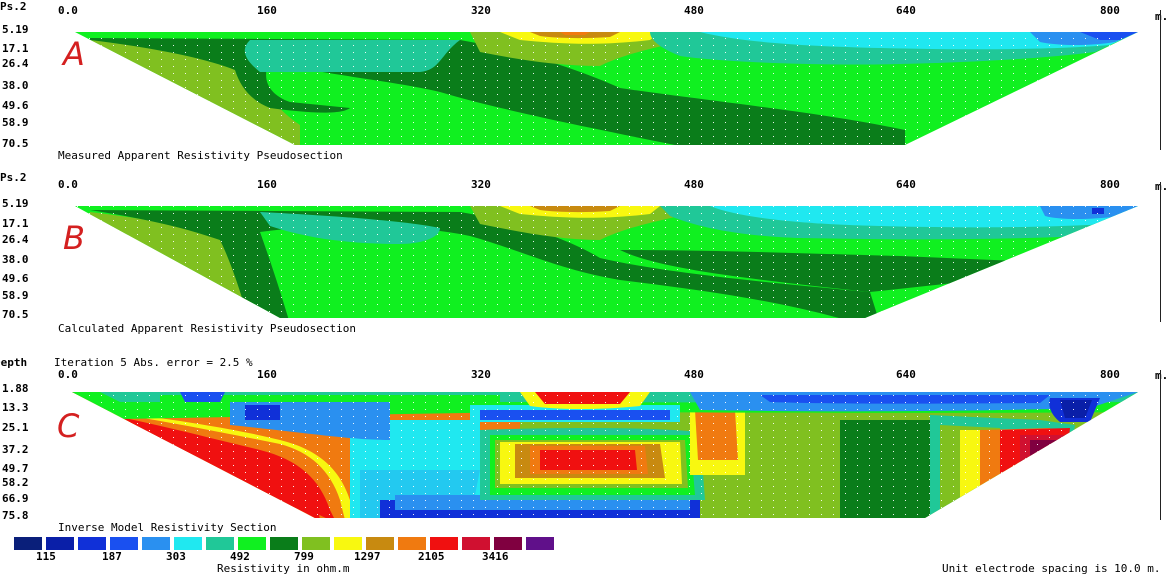  I want to click on panel-a-depth-label: 26.4, so click(15, 63).